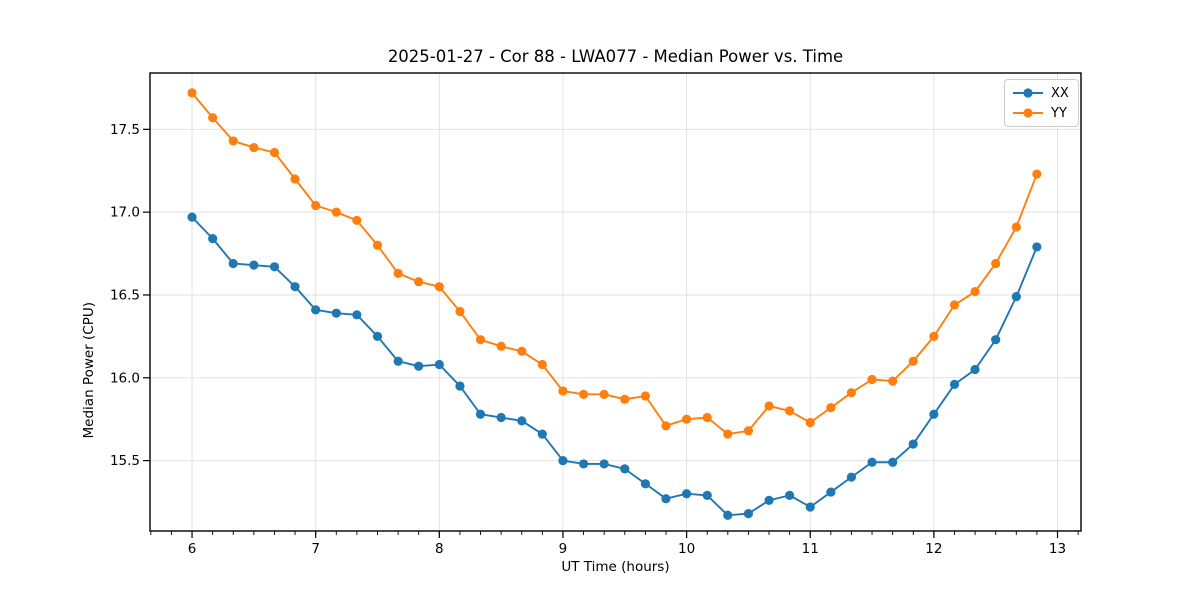 The height and width of the screenshot is (600, 1200). Describe the element at coordinates (1041, 103) in the screenshot. I see `legend: XX YY` at that location.